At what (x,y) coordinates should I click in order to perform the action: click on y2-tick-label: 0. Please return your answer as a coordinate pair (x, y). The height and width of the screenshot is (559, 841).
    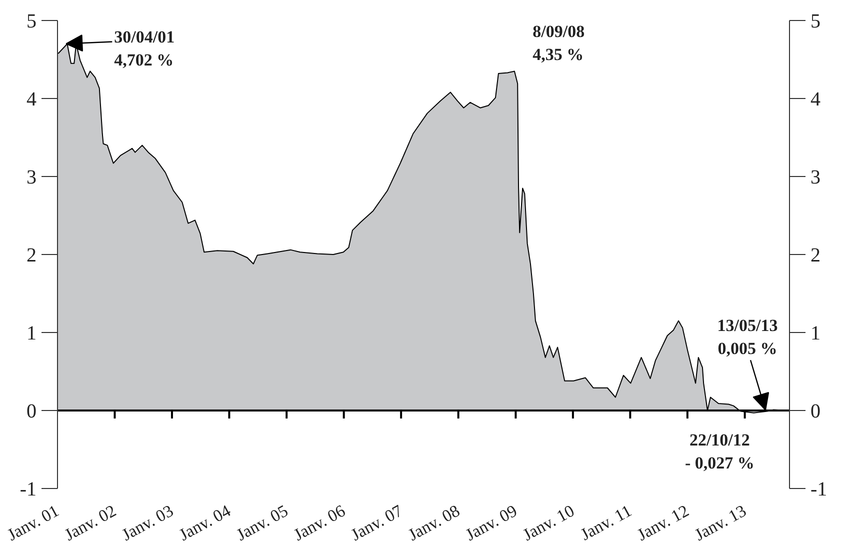
    Looking at the image, I should click on (815, 411).